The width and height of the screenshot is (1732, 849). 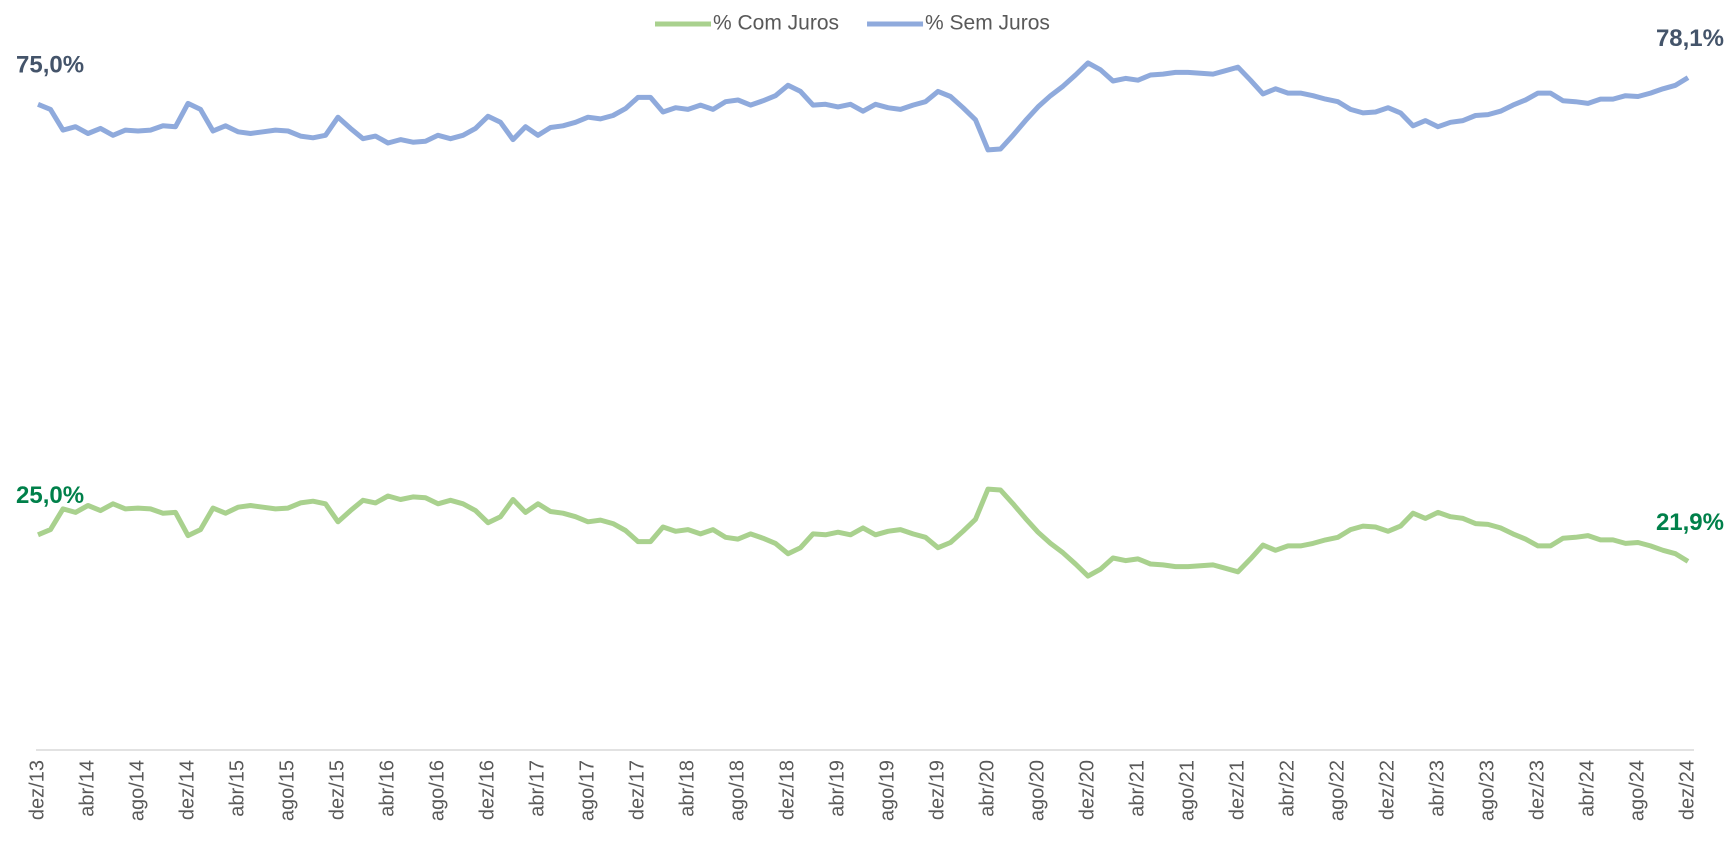 I want to click on x-tick-label: ago/15, so click(x=287, y=790).